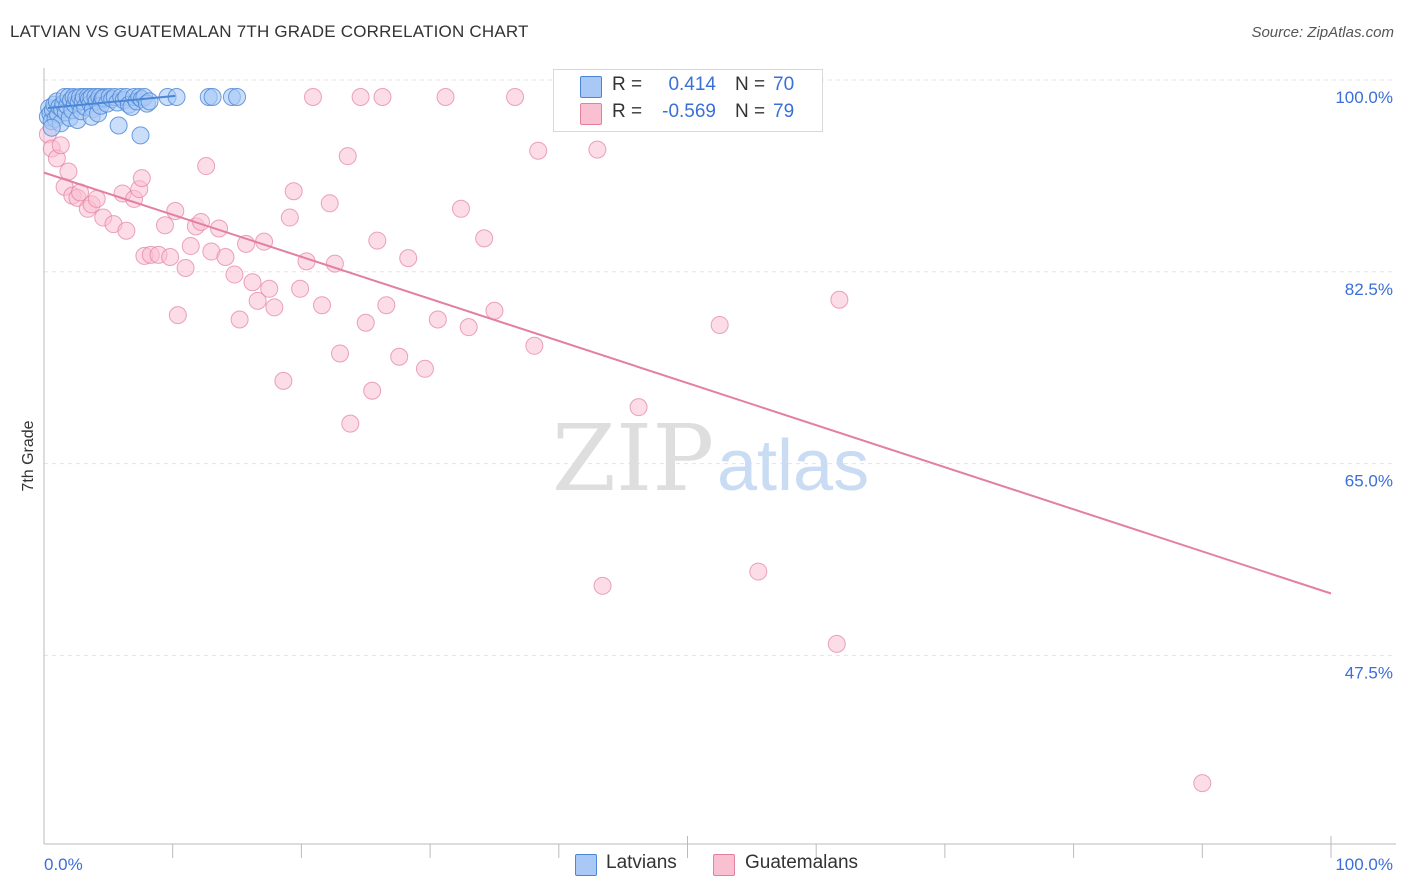 The height and width of the screenshot is (892, 1406). Describe the element at coordinates (591, 114) in the screenshot. I see `guatemalans-swatch` at that location.